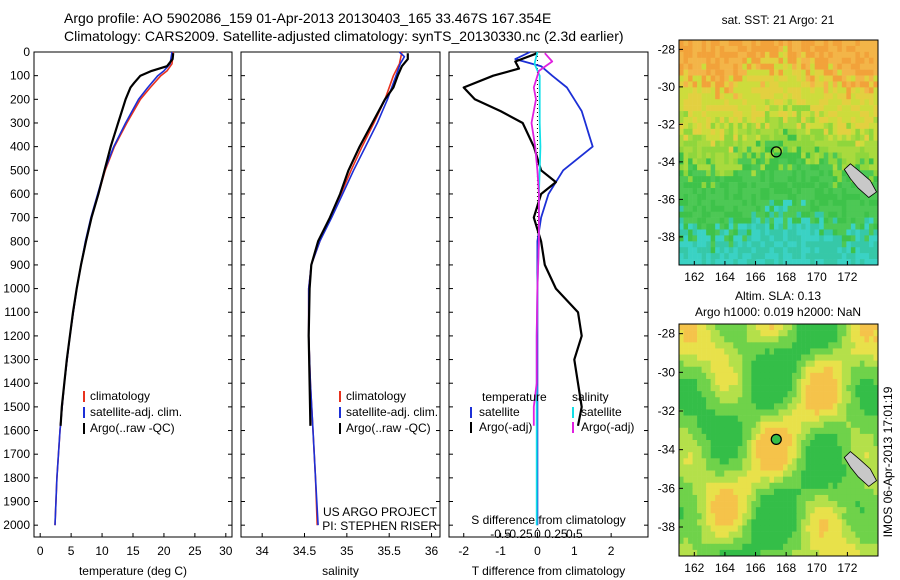 This screenshot has width=900, height=580. What do you see at coordinates (537, 551) in the screenshot?
I see `temperature-difference-tick-label: 0` at bounding box center [537, 551].